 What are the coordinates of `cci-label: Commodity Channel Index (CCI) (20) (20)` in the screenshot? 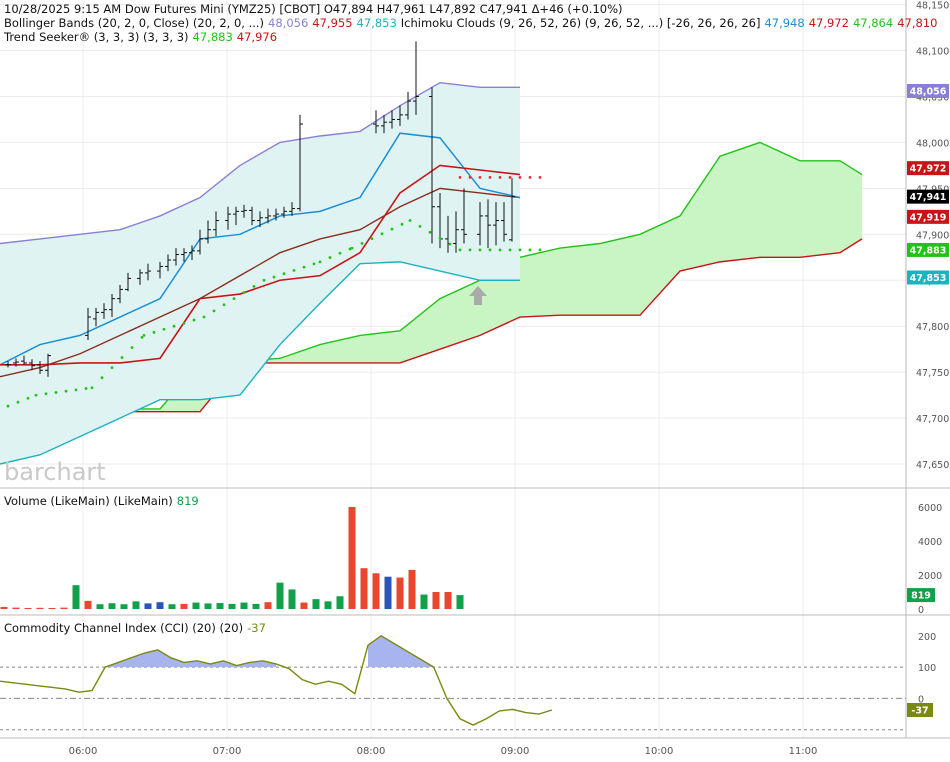 It's located at (124, 628).